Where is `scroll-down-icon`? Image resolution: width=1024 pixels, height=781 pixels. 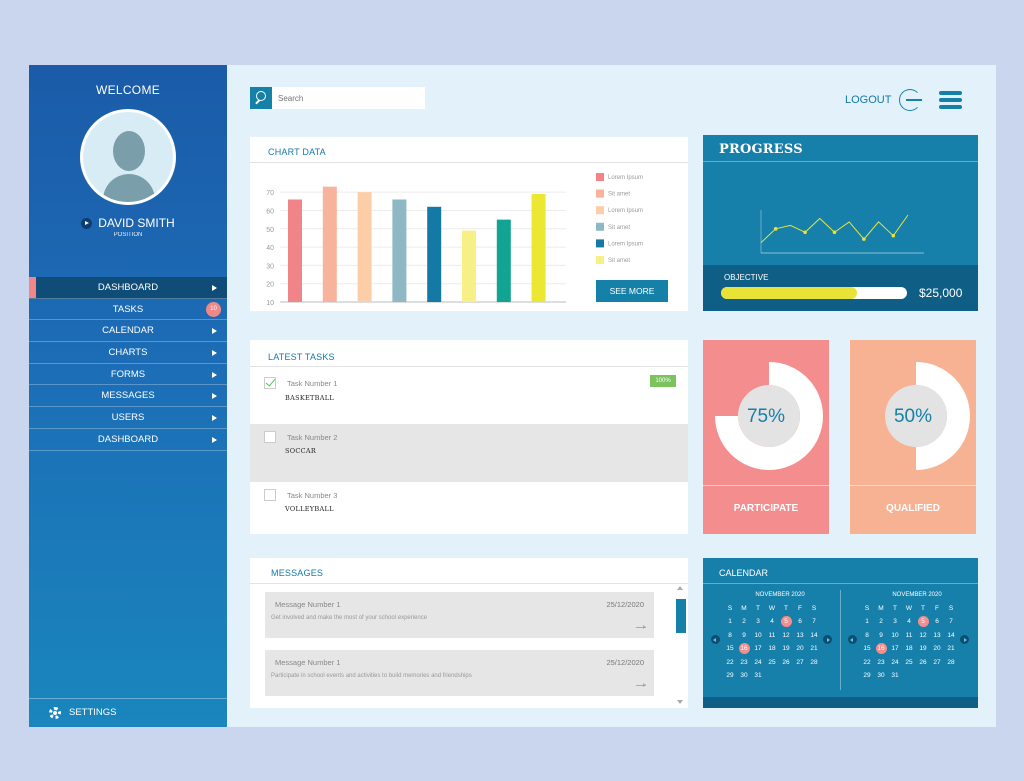 scroll-down-icon is located at coordinates (680, 702).